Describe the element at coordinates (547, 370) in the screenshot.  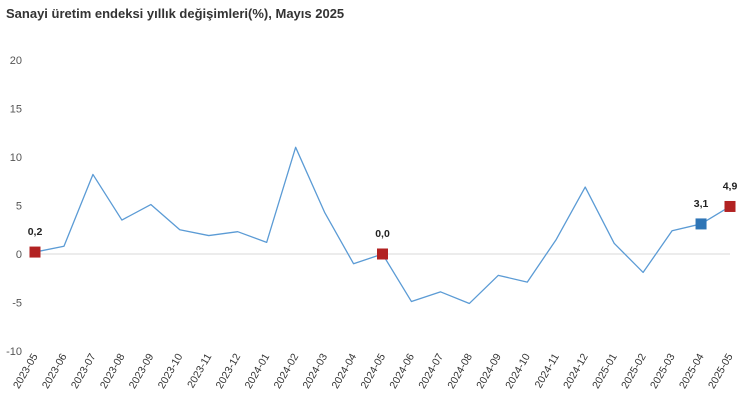
I see `x-tick-label: 2024-11` at that location.